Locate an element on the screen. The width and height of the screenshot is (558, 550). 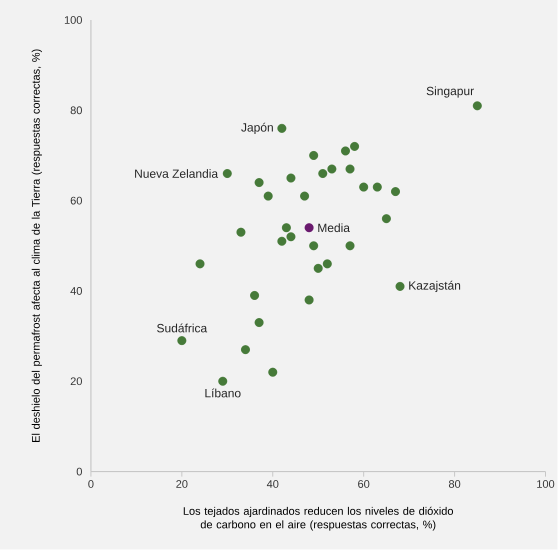
y-tick-label: 80 is located at coordinates (76, 110).